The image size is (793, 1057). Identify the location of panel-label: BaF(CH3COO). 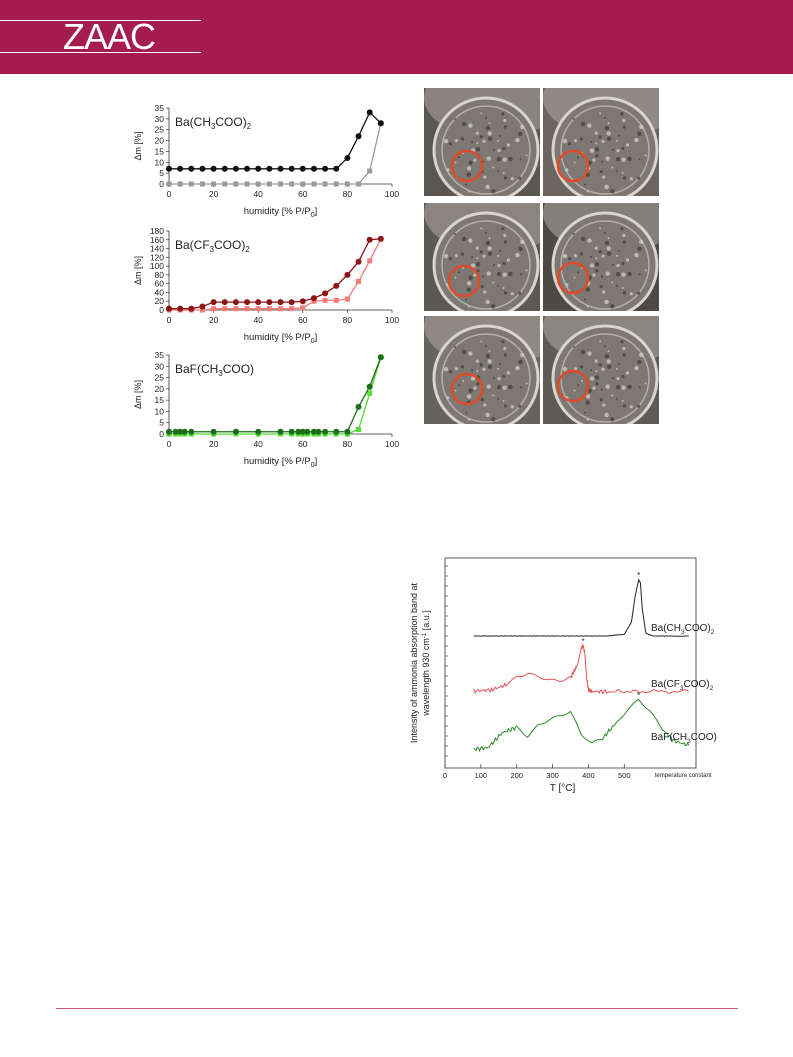
(214, 370).